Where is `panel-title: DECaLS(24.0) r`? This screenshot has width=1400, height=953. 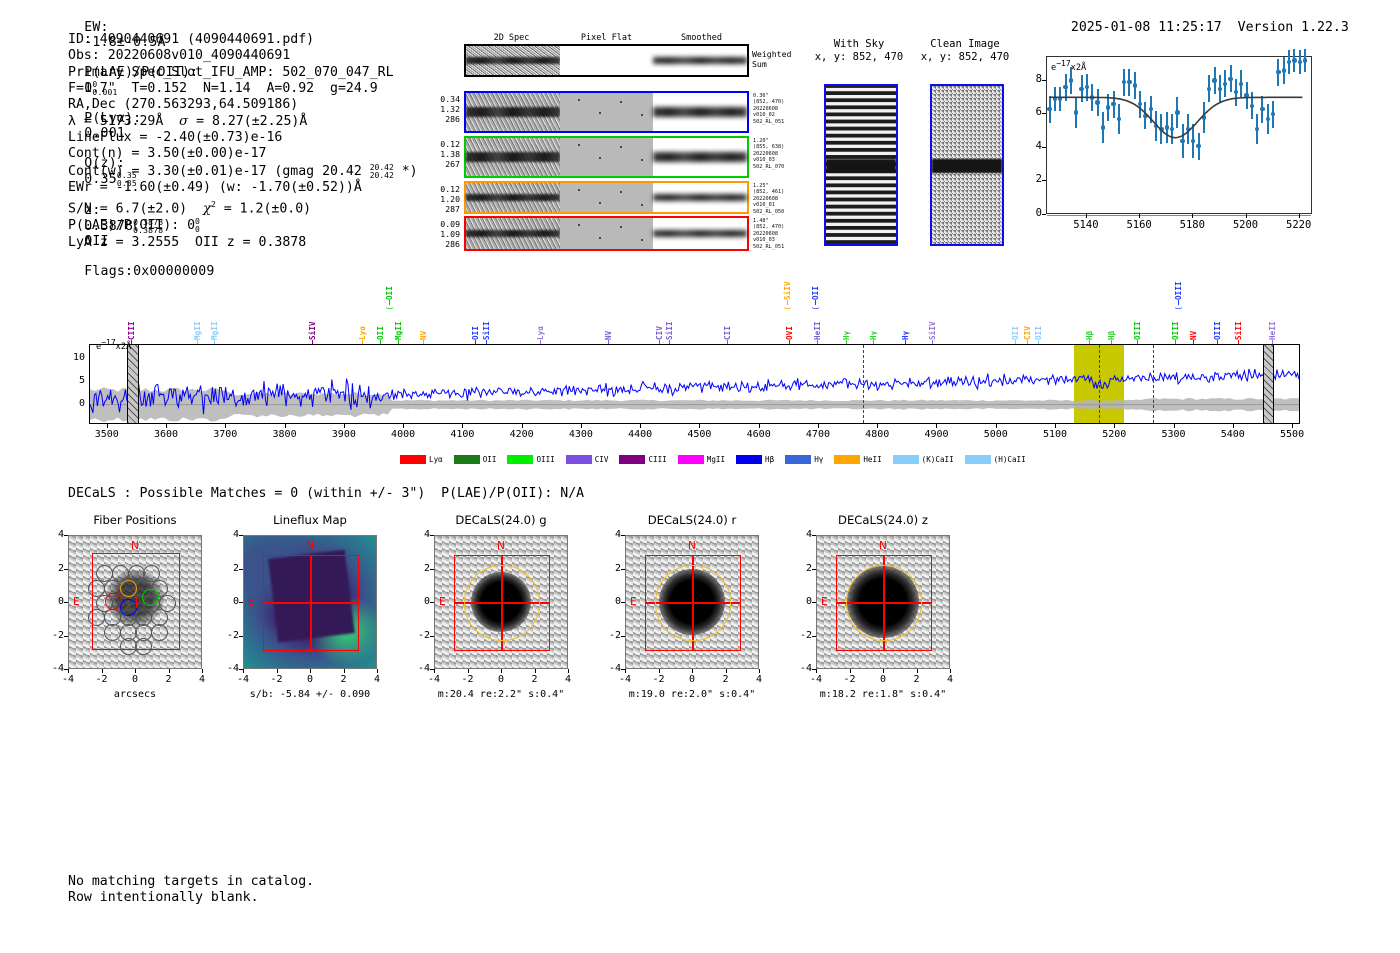
panel-title: DECaLS(24.0) r is located at coordinates (692, 520).